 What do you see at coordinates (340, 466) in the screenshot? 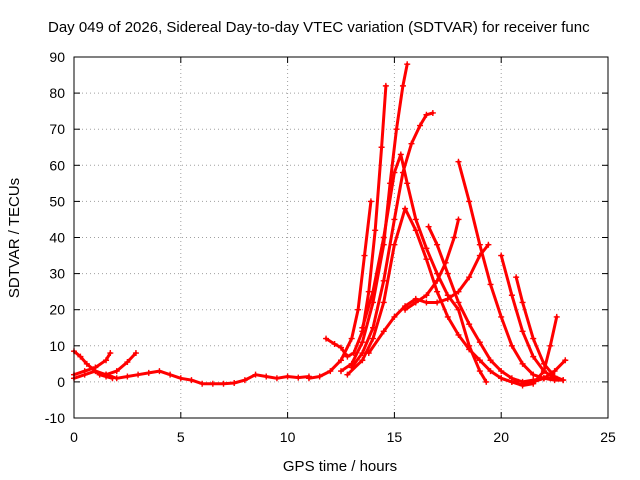
I see `x-axis-label: GPS time / hours` at bounding box center [340, 466].